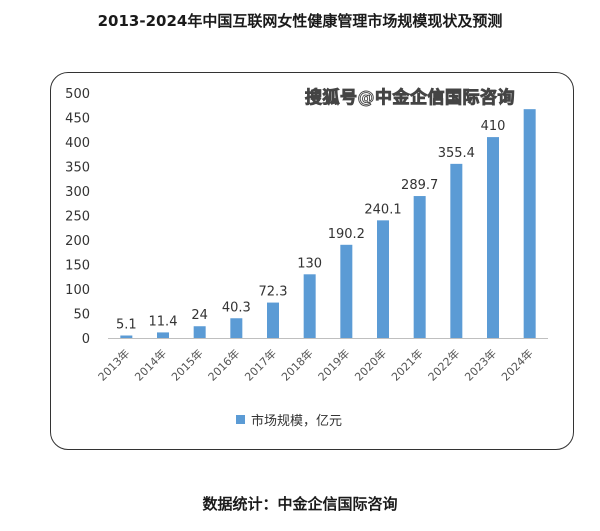  Describe the element at coordinates (406, 364) in the screenshot. I see `x-tick-label: 2021年` at that location.